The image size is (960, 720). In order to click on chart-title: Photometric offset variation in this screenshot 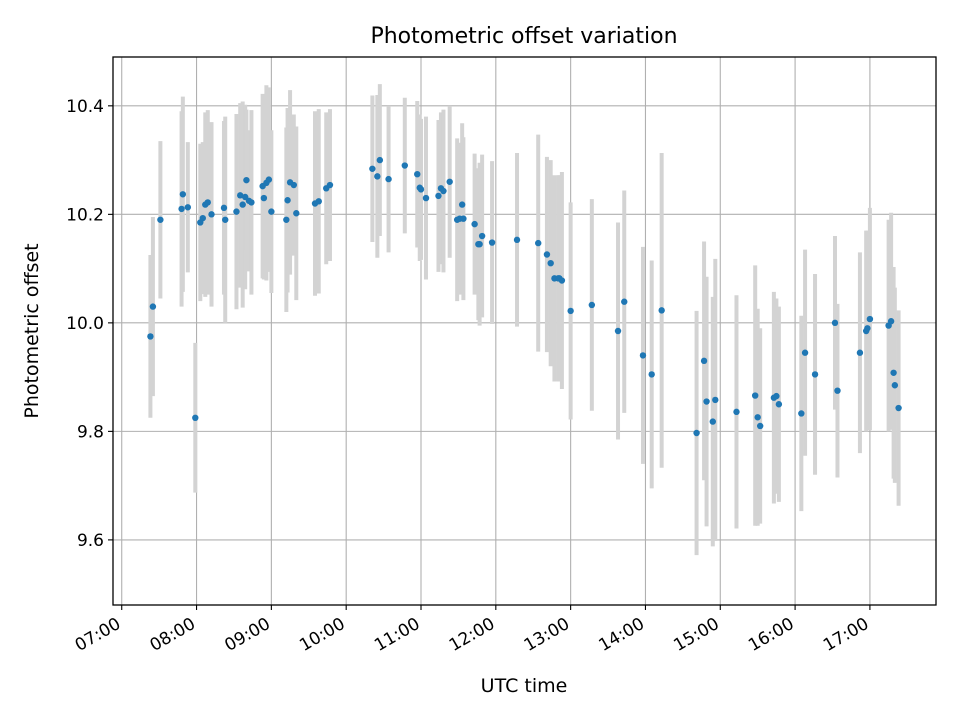, I will do `click(523, 36)`.